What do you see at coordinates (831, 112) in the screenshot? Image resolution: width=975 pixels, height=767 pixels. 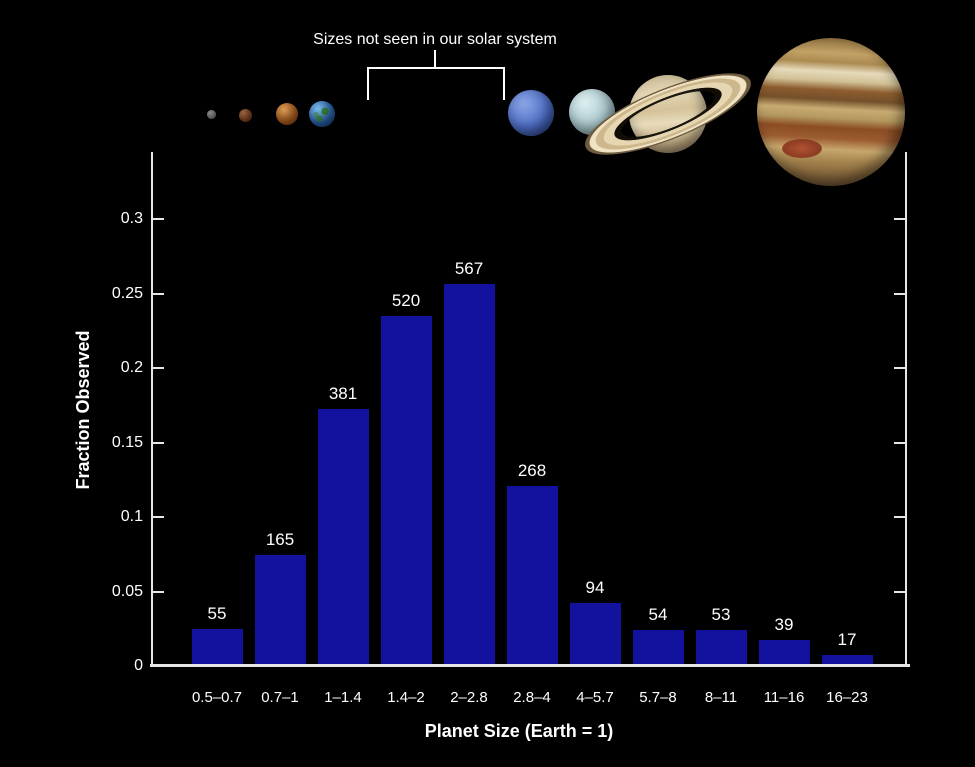 I see `planet-jupiter-icon` at bounding box center [831, 112].